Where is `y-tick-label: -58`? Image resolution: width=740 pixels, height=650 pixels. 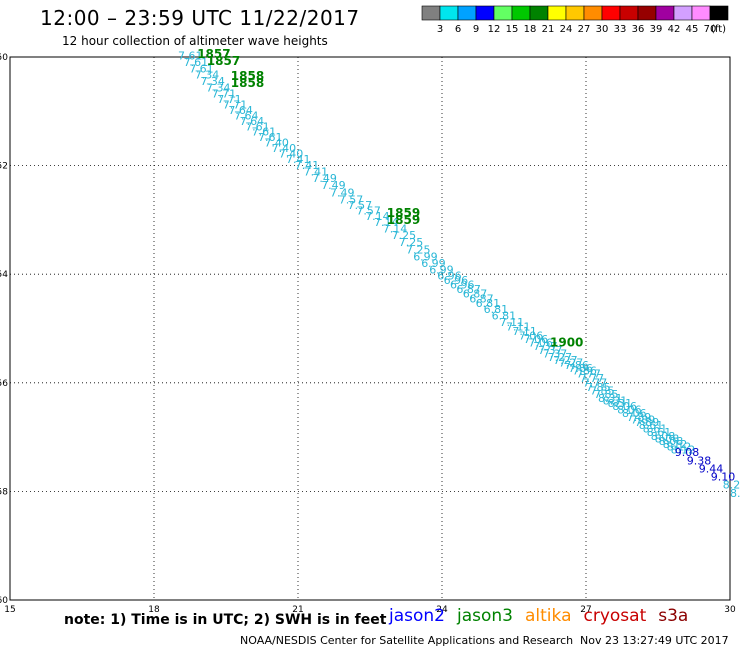 y-tick-label: -58 is located at coordinates (4, 492).